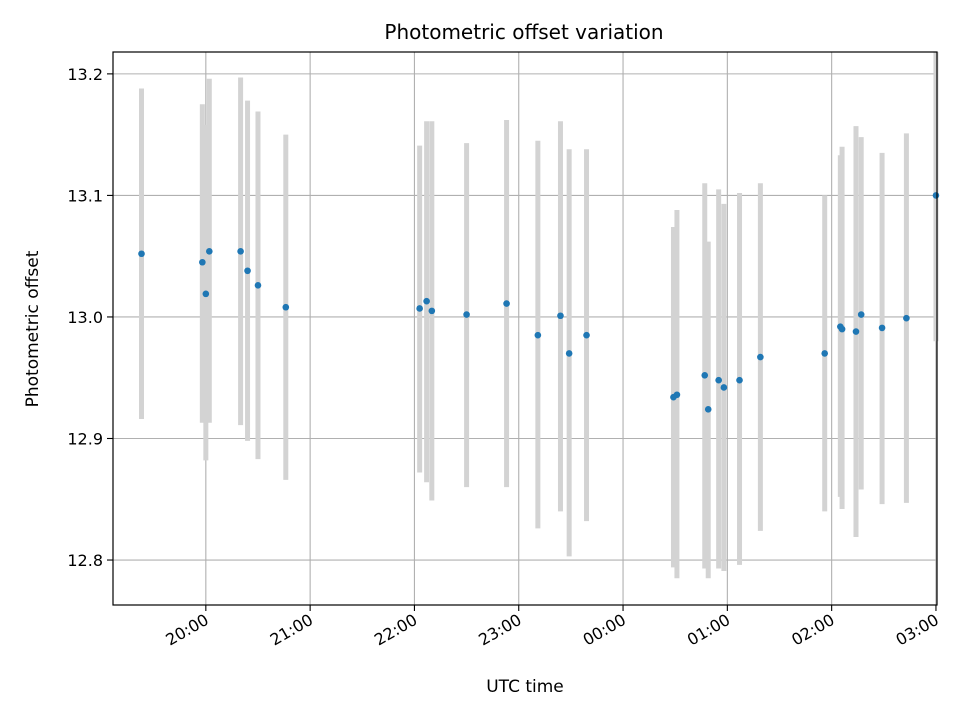 The width and height of the screenshot is (960, 720). What do you see at coordinates (85, 317) in the screenshot?
I see `y-tick-label: 13.0` at bounding box center [85, 317].